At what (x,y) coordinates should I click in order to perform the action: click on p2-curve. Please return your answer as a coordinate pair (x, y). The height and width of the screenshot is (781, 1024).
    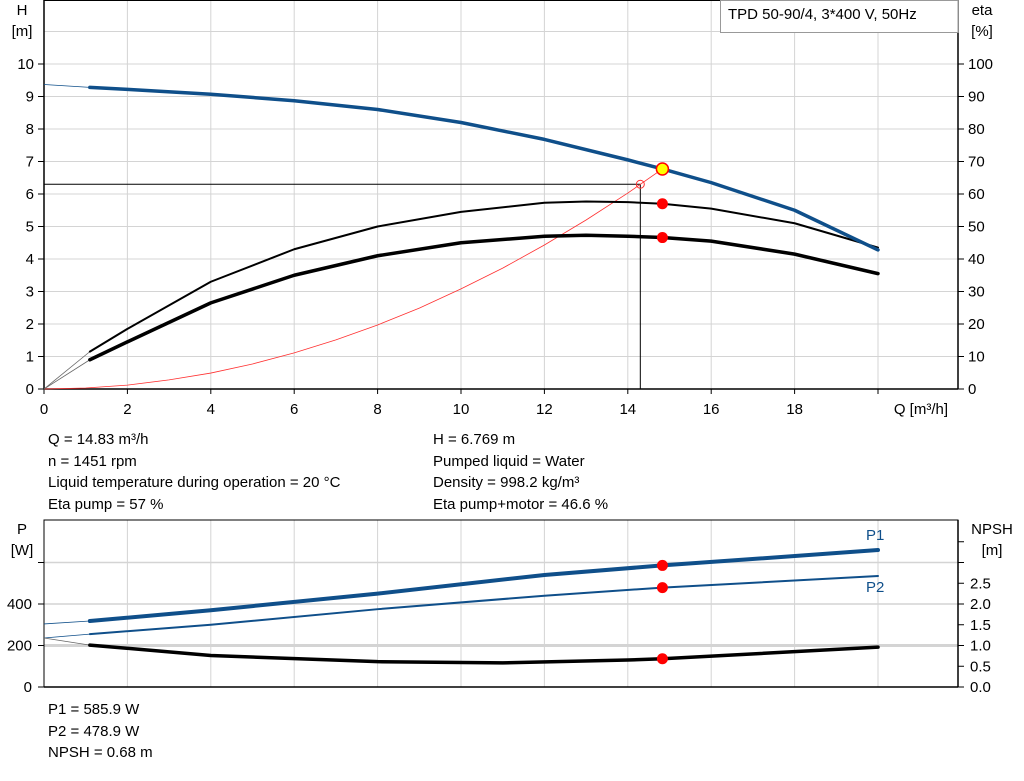
    Looking at the image, I should click on (483, 605).